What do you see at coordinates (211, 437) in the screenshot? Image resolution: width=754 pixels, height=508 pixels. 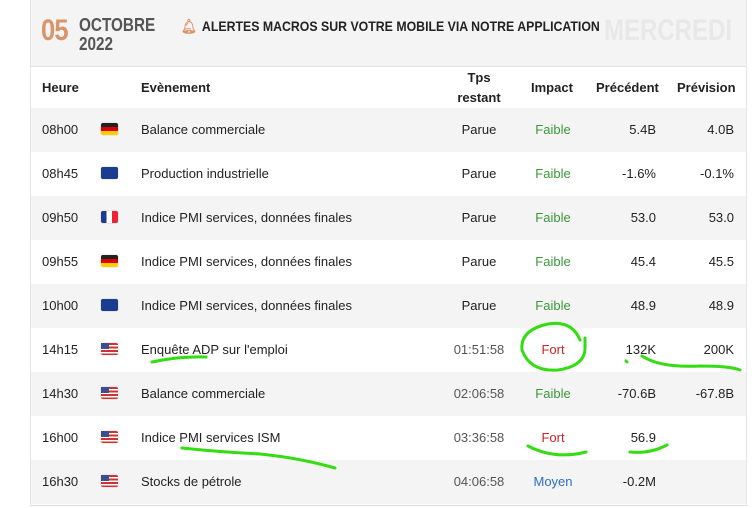 I see `row-event: Indice PMI services ISM` at bounding box center [211, 437].